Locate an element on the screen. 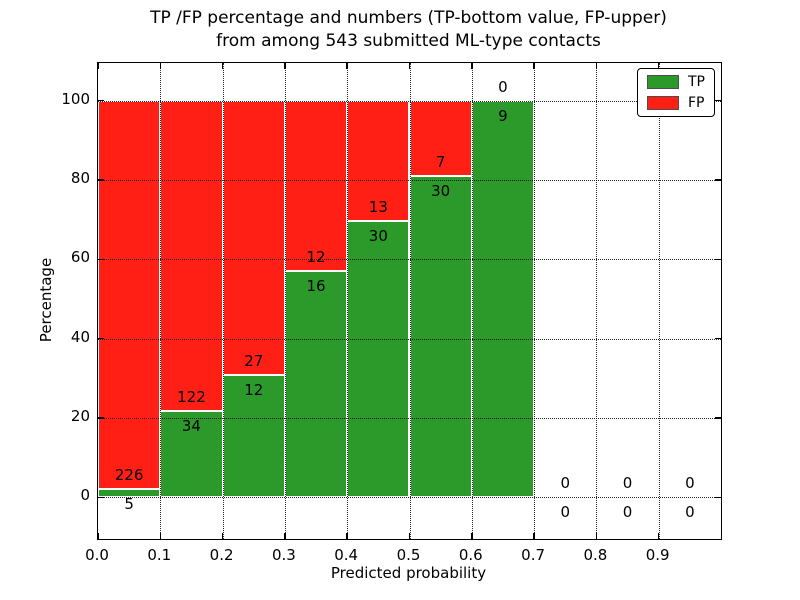  y-tick-label: 0 is located at coordinates (85, 495).